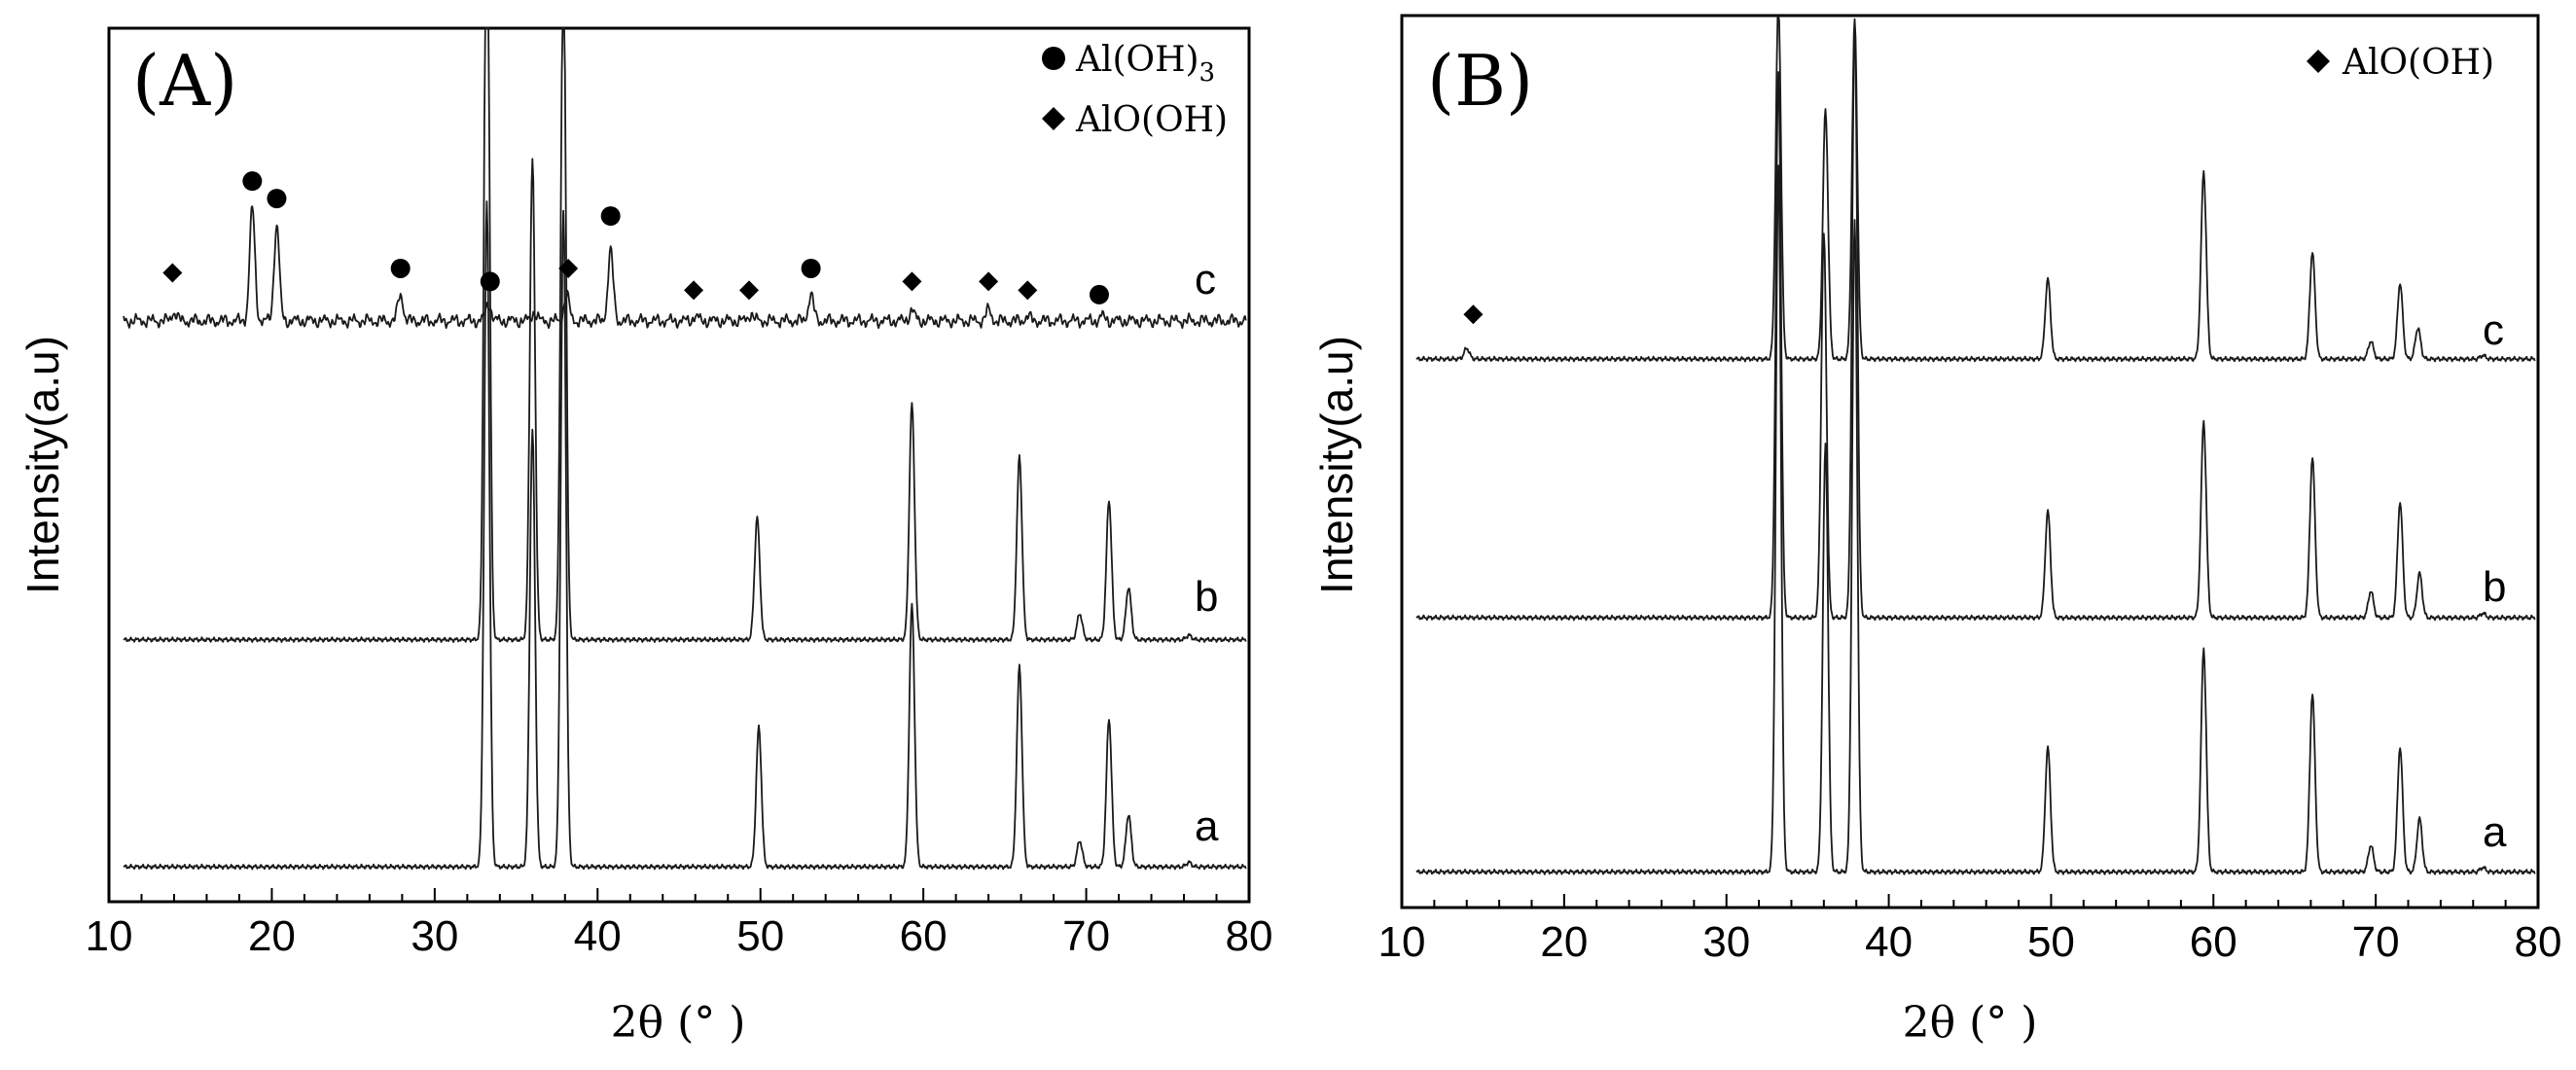 The width and height of the screenshot is (2576, 1070). I want to click on panel-b-legend: AlO(OH), so click(2400, 63).